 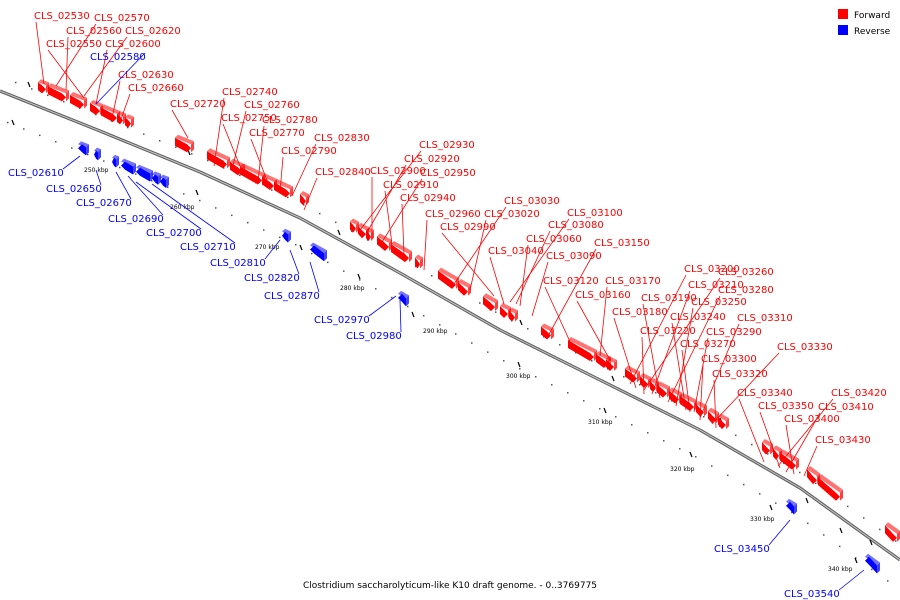 What do you see at coordinates (62, 16) in the screenshot?
I see `gene-label-forward: CLS_02530` at bounding box center [62, 16].